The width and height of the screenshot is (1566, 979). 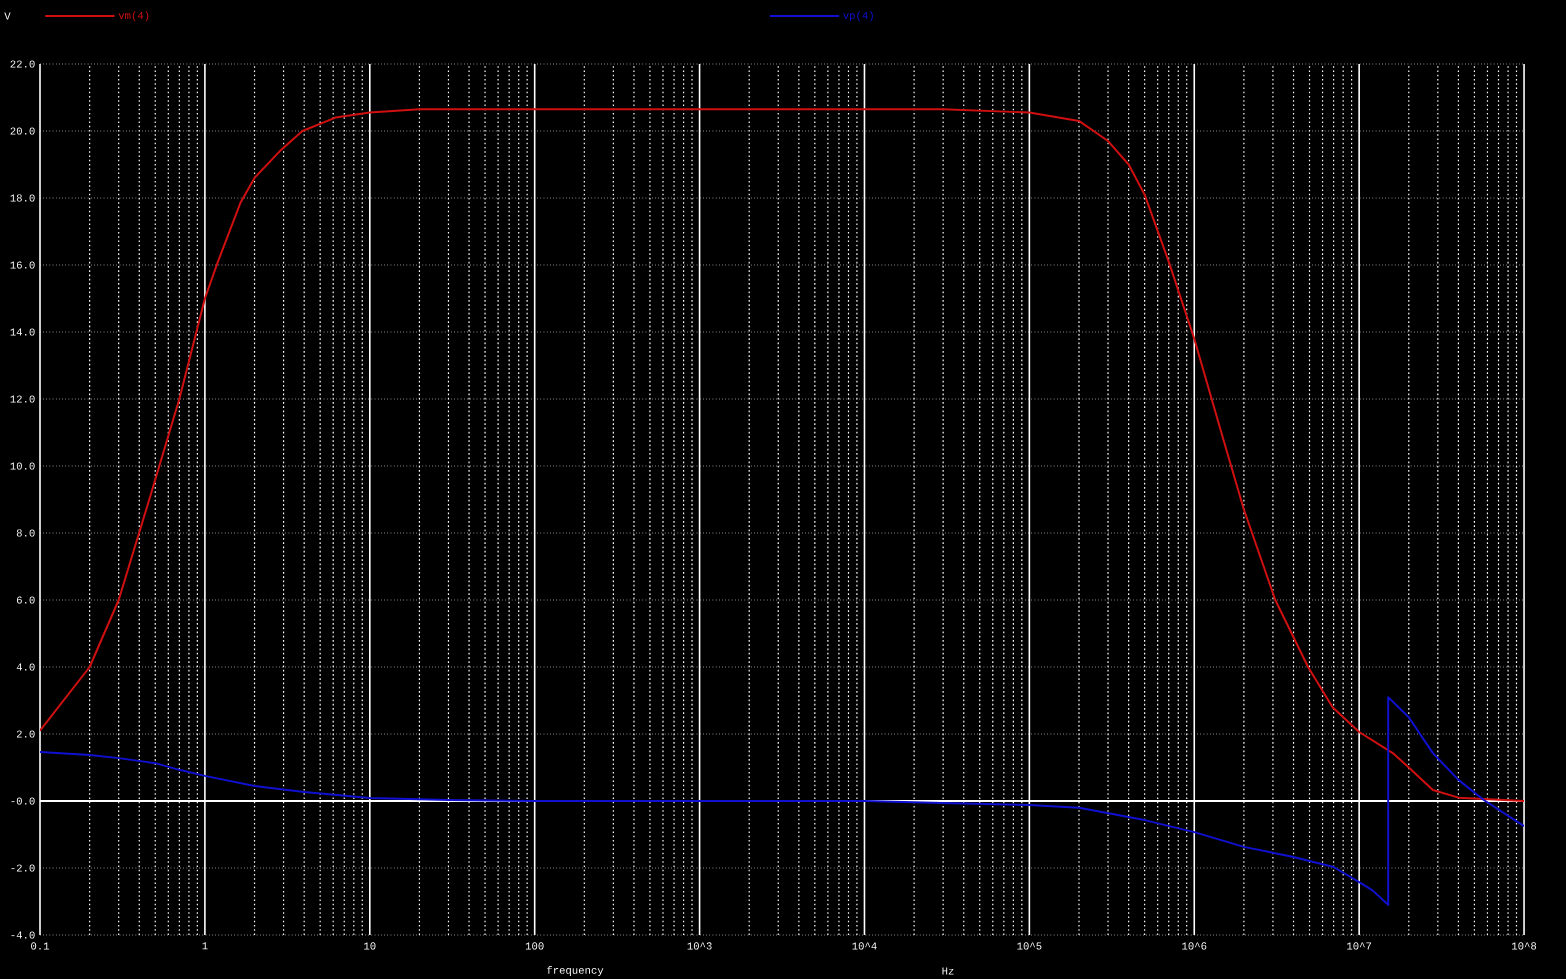 What do you see at coordinates (25, 533) in the screenshot?
I see `y-tick-label: 8.0` at bounding box center [25, 533].